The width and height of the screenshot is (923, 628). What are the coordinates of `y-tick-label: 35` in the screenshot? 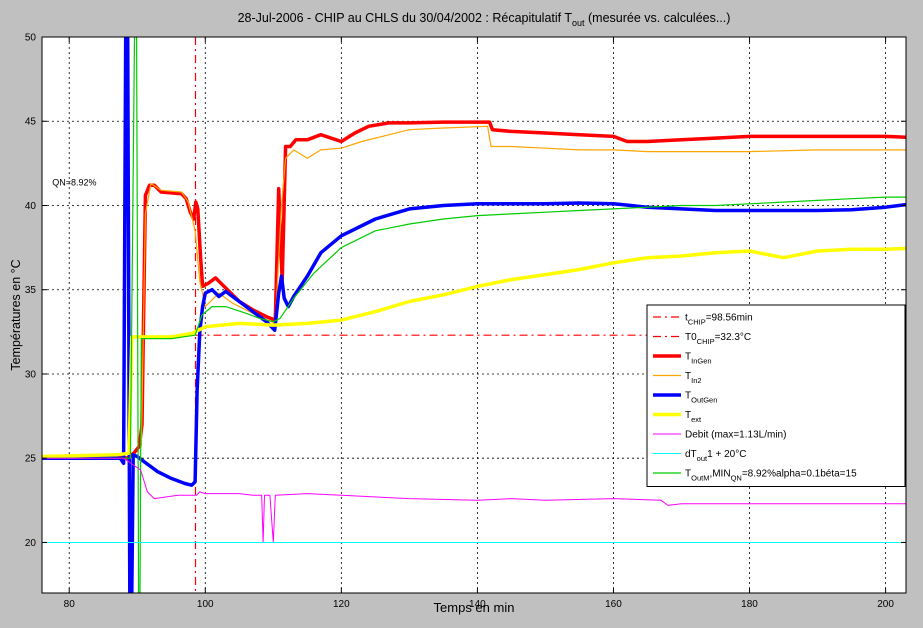 It's located at (31, 290).